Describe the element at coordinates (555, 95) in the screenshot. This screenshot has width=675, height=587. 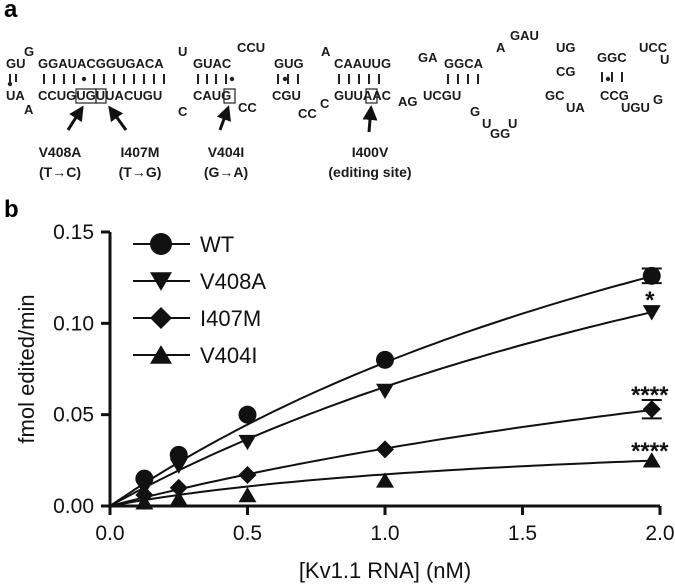
I see `rna-bottom-text: GC` at that location.